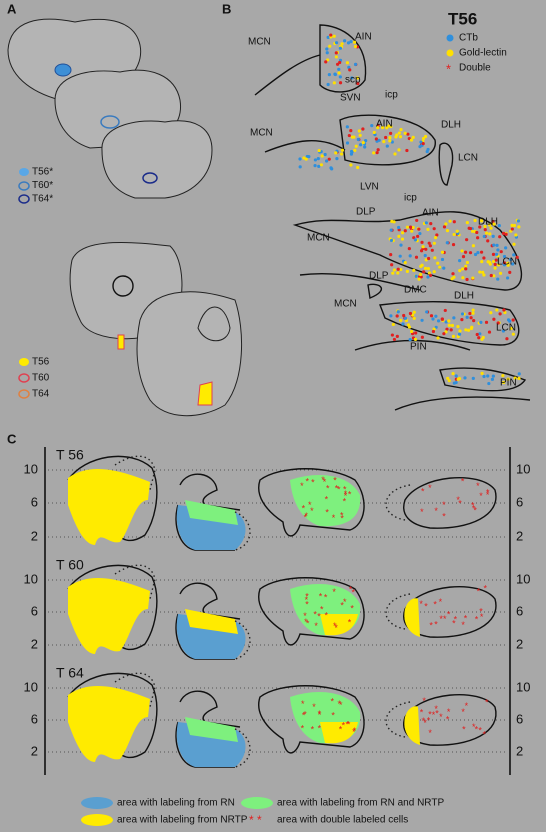 The width and height of the screenshot is (546, 832). Describe the element at coordinates (42, 185) in the screenshot. I see `legend-label: T60*` at that location.